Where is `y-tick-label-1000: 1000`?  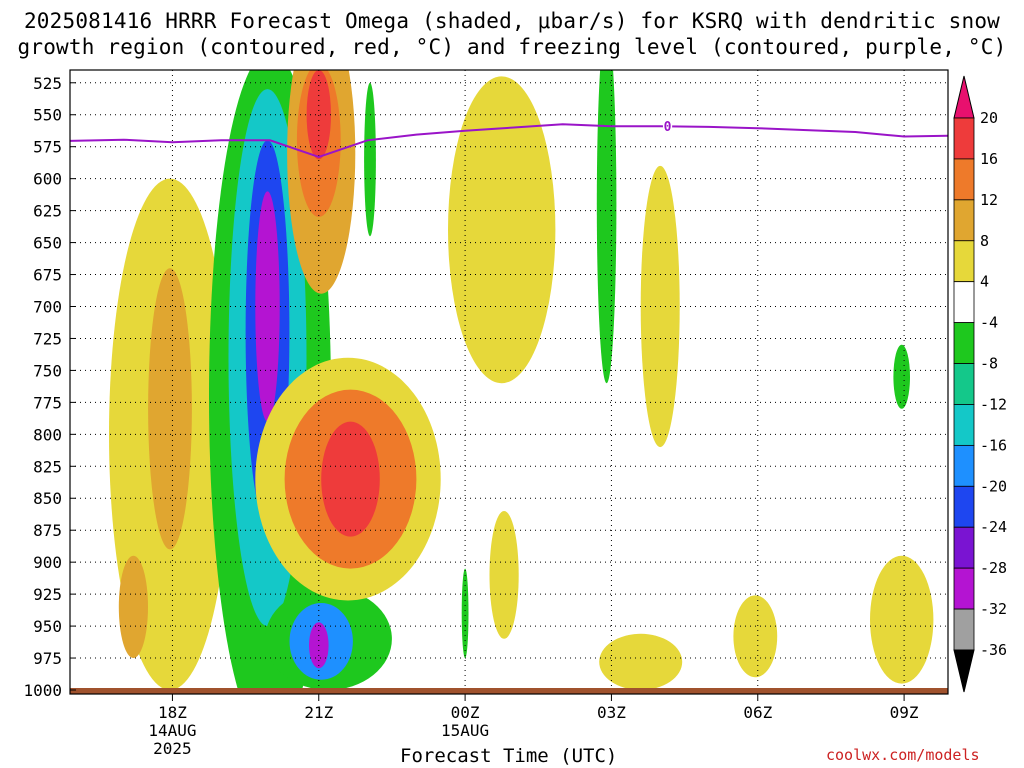
y-tick-label-1000: 1000 is located at coordinates (42, 690).